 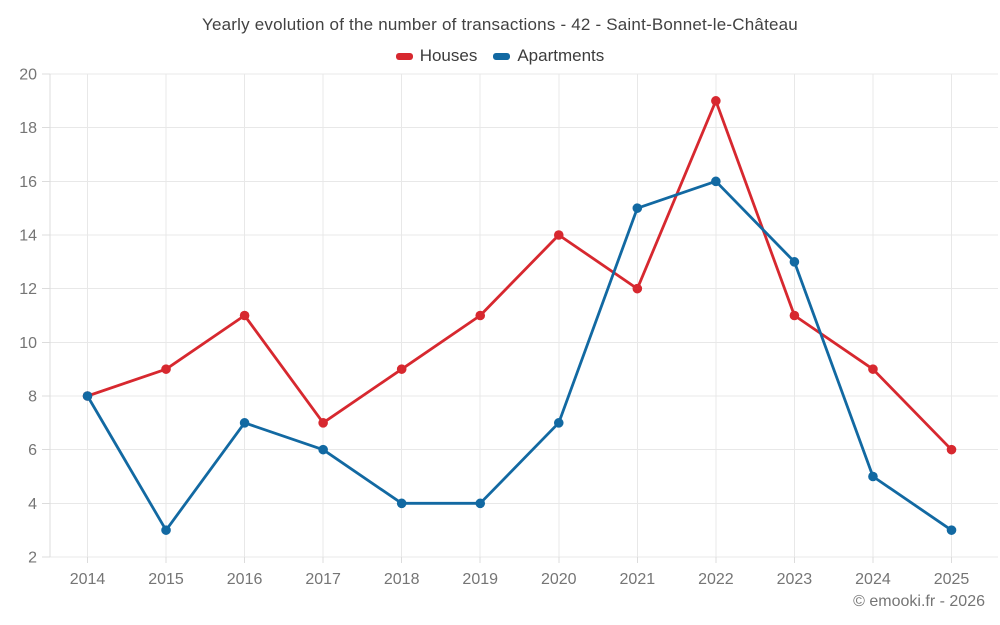 What do you see at coordinates (638, 579) in the screenshot?
I see `x-axis-label-2021: 2021` at bounding box center [638, 579].